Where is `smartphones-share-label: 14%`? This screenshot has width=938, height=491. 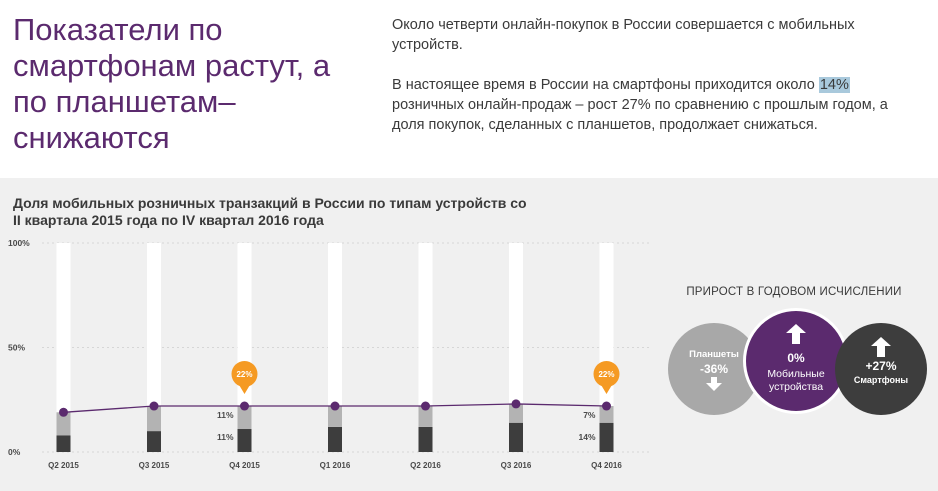
smartphones-share-label: 14% is located at coordinates (586, 437).